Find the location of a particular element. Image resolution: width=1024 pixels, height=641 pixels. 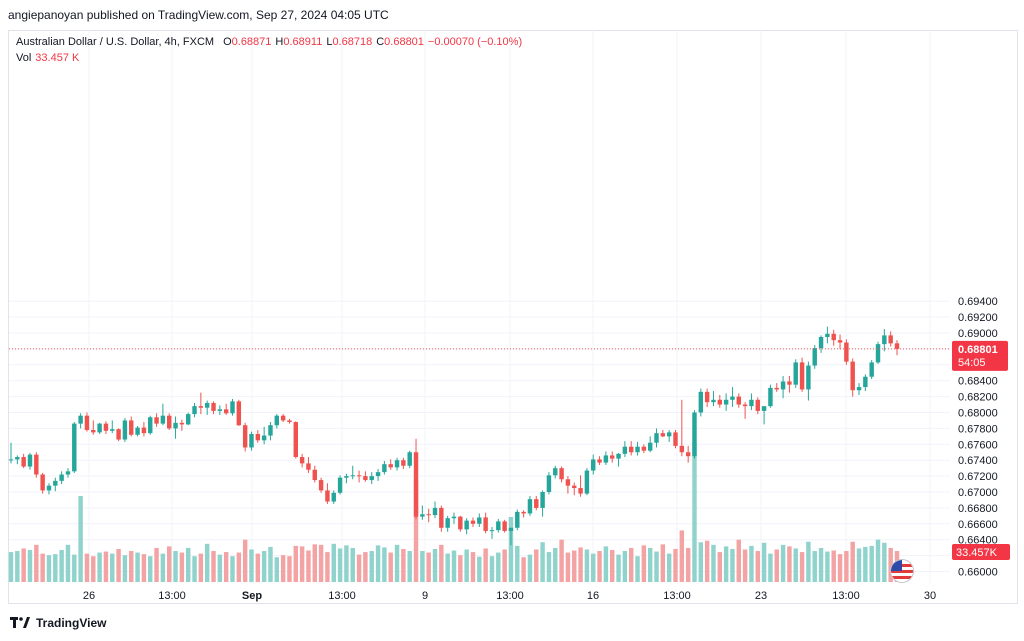

close-label: C is located at coordinates (380, 42).